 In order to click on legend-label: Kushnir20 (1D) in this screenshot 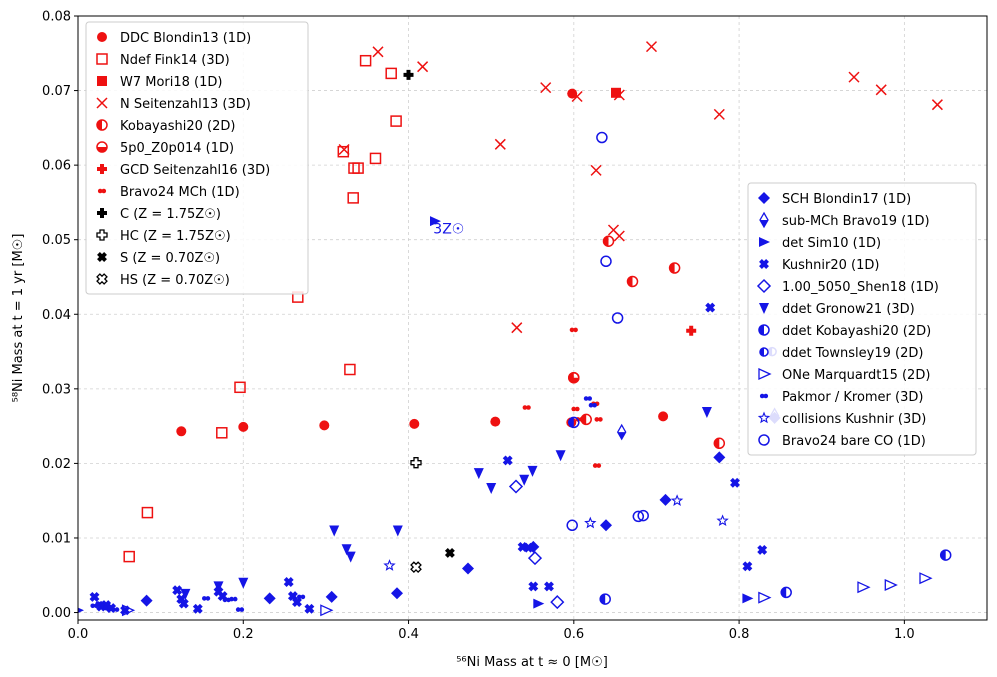, I will do `click(830, 265)`.